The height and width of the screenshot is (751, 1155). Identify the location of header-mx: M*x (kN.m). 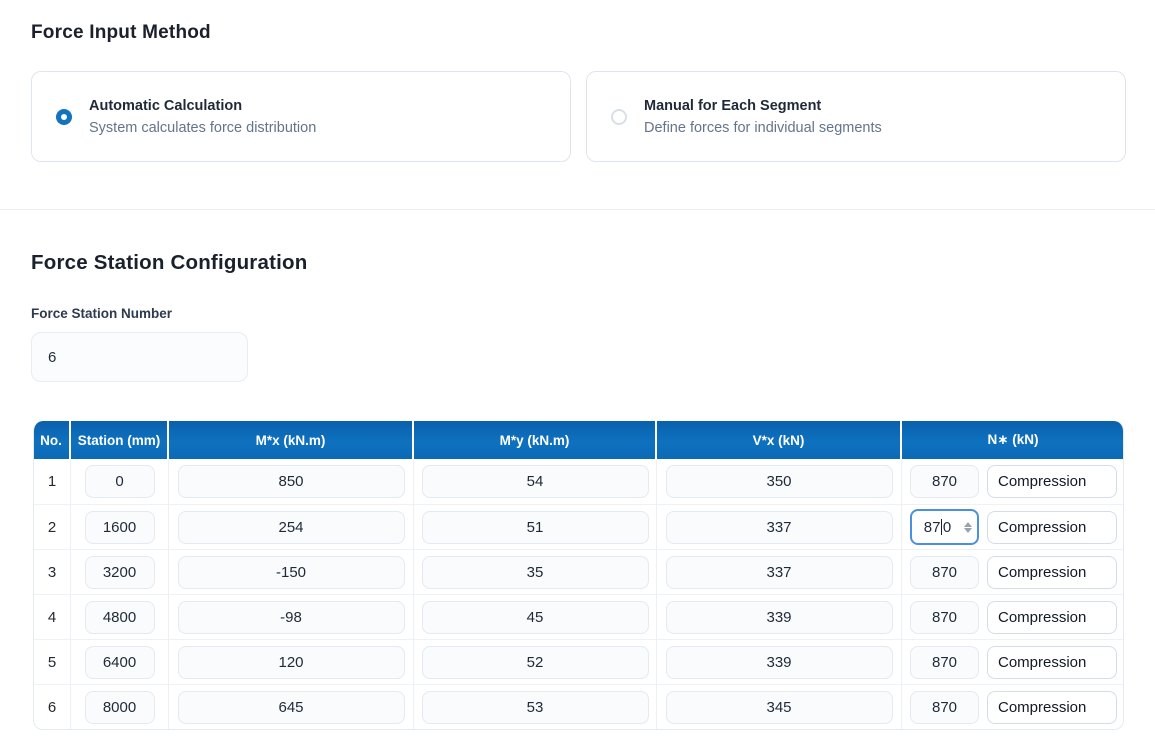
(289, 440).